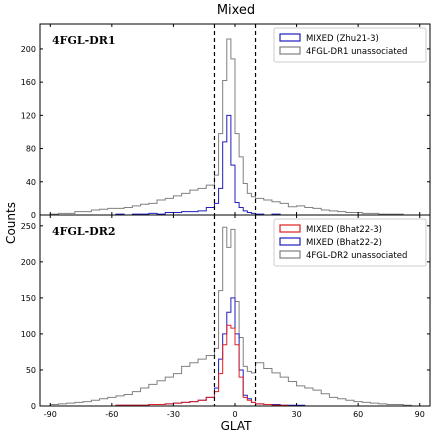 Image resolution: width=436 pixels, height=436 pixels. What do you see at coordinates (28, 298) in the screenshot?
I see `y-tick-label: 150` at bounding box center [28, 298].